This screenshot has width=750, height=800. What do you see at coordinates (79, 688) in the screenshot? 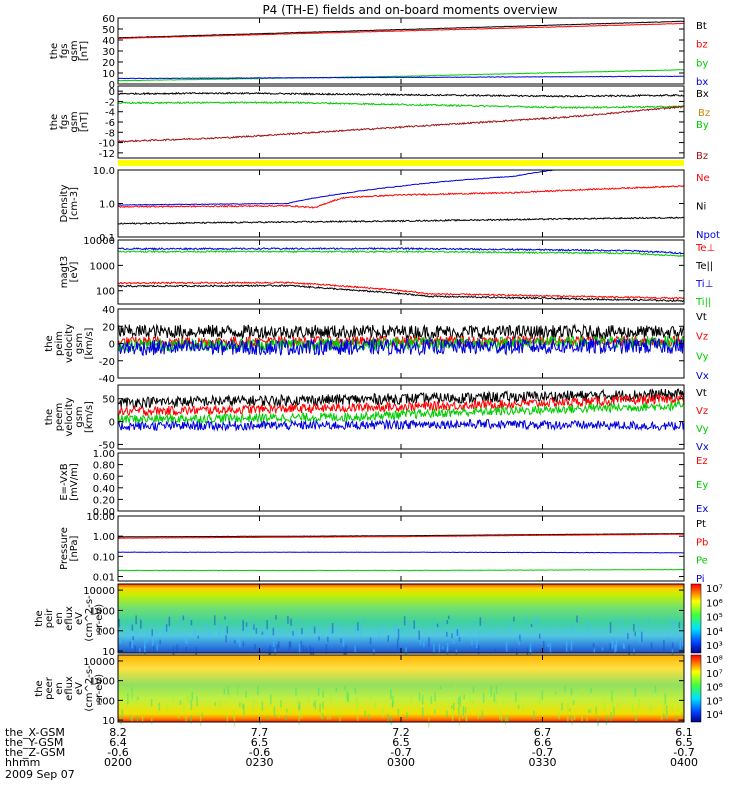
I see `y-axis-label: eV` at bounding box center [79, 688].